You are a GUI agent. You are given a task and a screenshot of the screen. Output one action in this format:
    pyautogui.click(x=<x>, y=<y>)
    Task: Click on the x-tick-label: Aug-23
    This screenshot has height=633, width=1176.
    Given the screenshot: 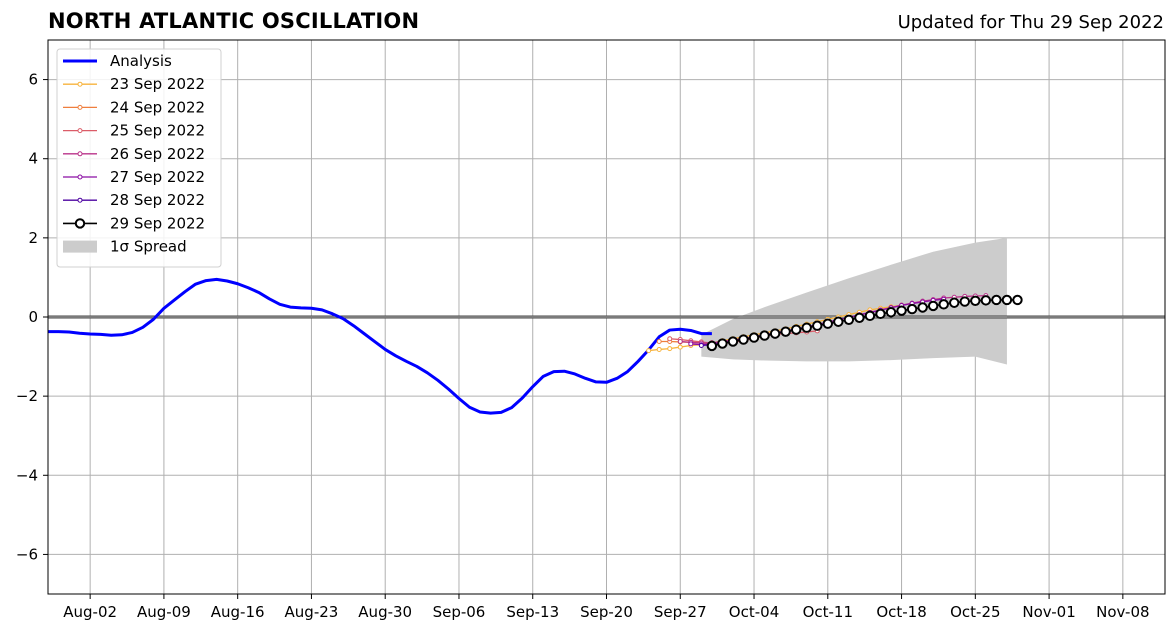 What is the action you would take?
    pyautogui.click(x=312, y=612)
    